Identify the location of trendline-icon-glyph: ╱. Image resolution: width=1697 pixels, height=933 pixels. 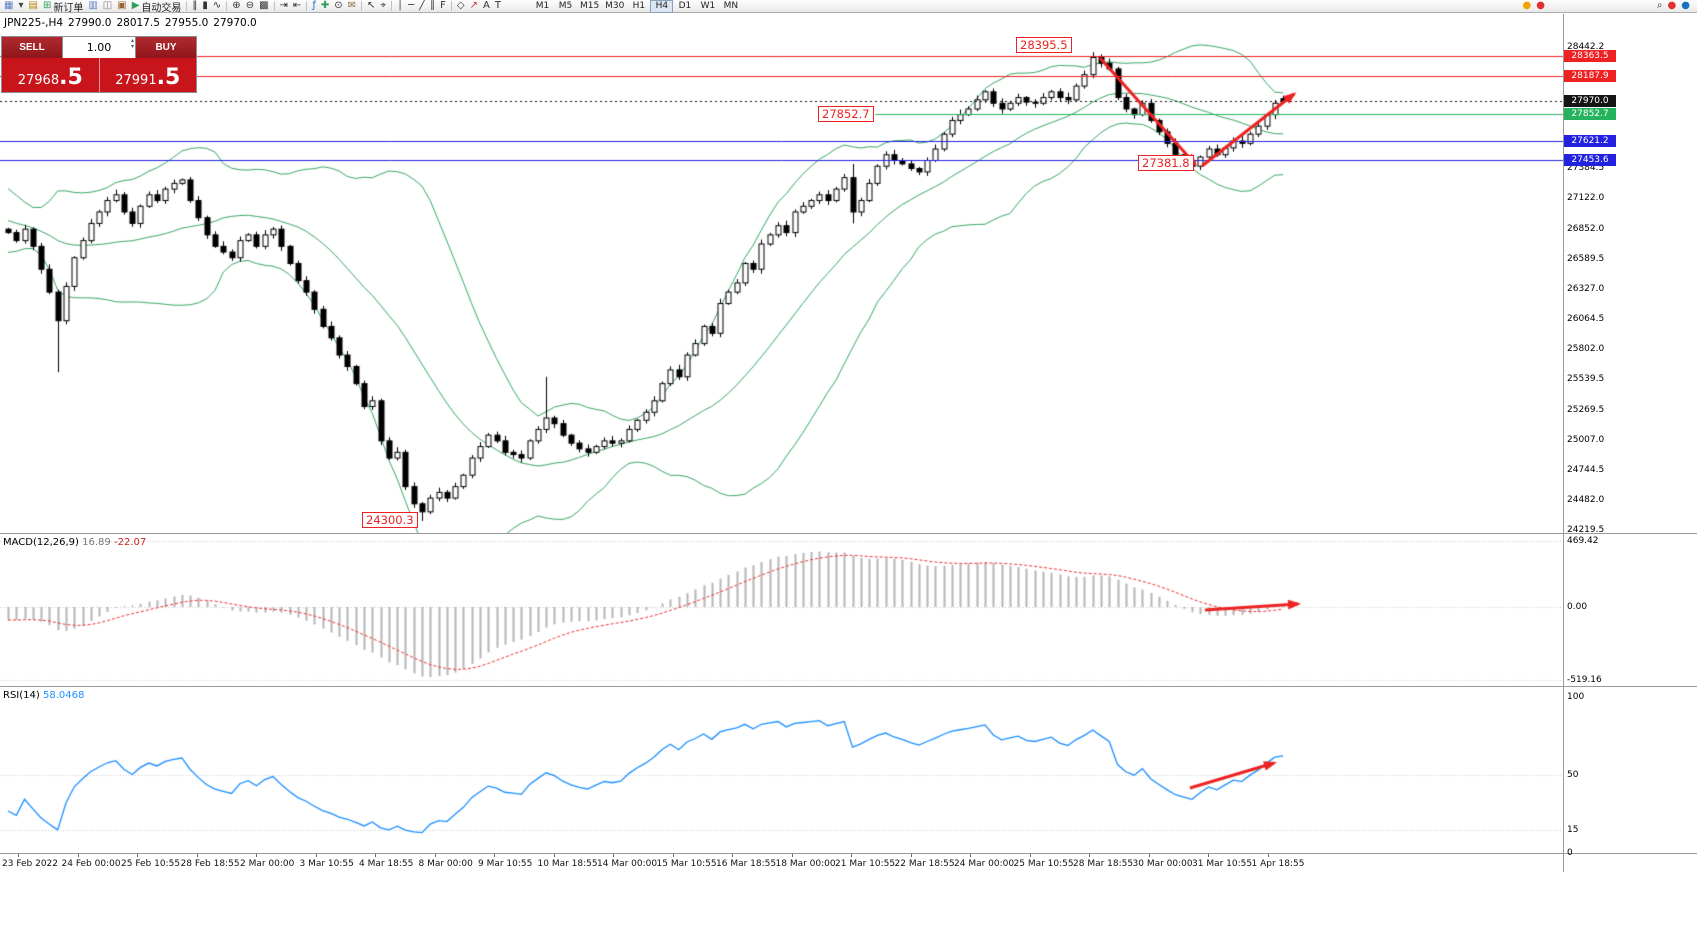
(422, 5).